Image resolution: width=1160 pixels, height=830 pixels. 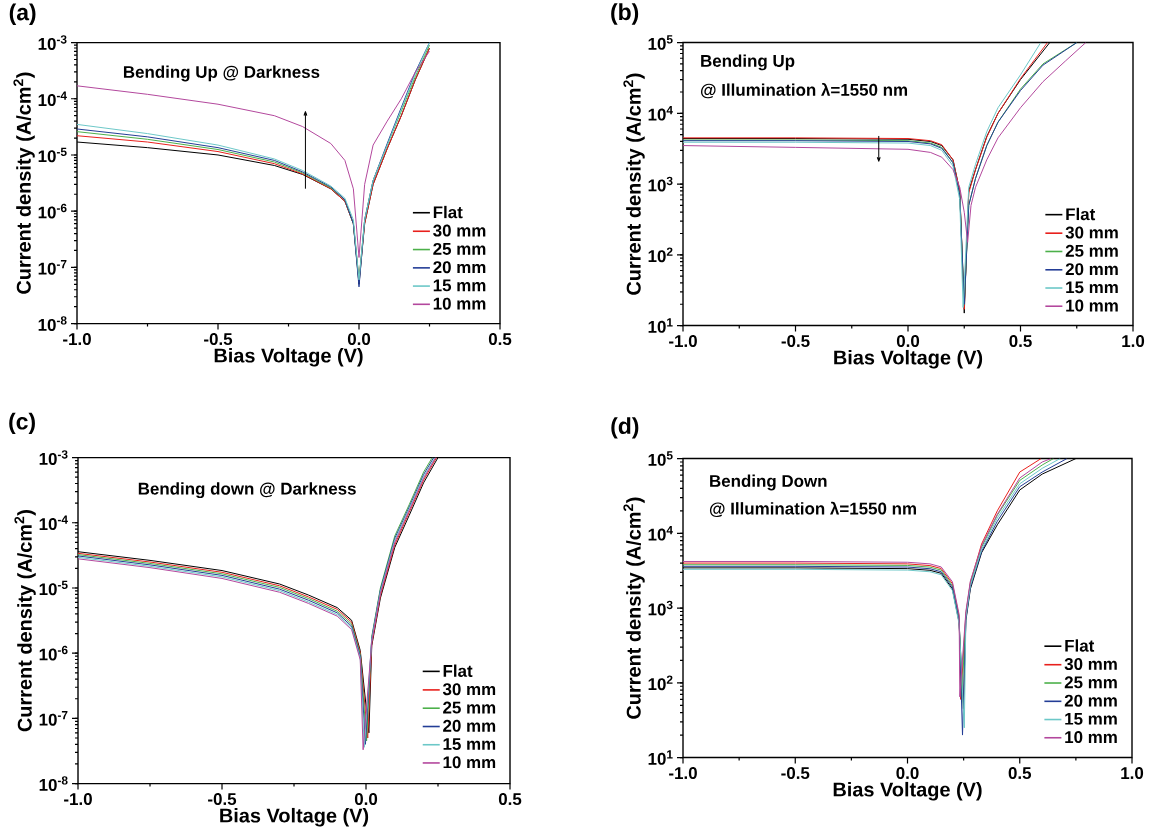 I want to click on chart-title: (a), so click(x=22, y=14).